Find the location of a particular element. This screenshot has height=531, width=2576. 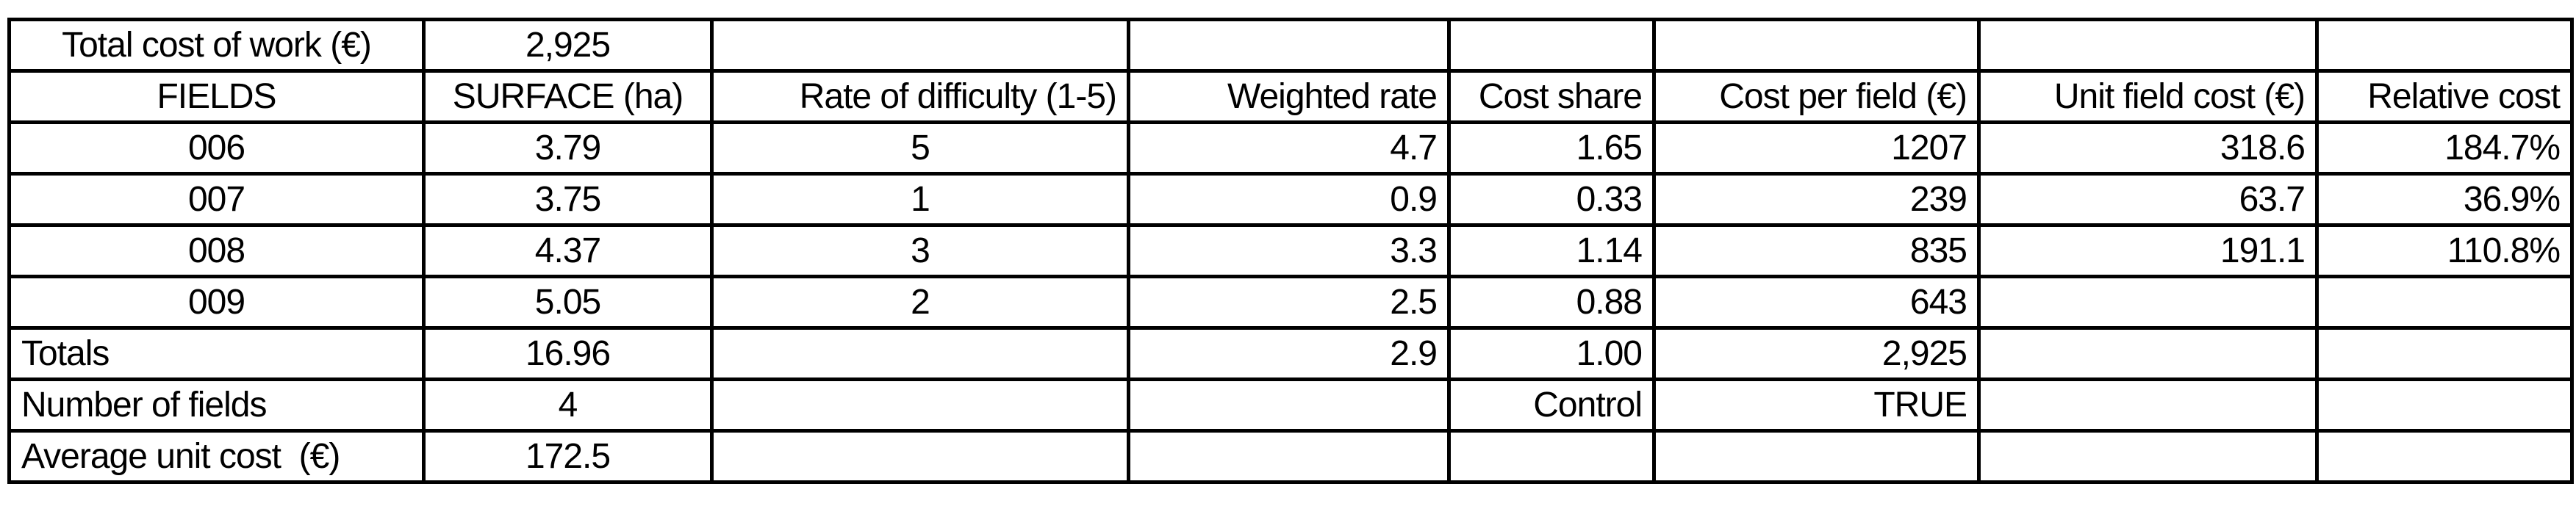

cell-cost-per-field: 643 is located at coordinates (1816, 302).